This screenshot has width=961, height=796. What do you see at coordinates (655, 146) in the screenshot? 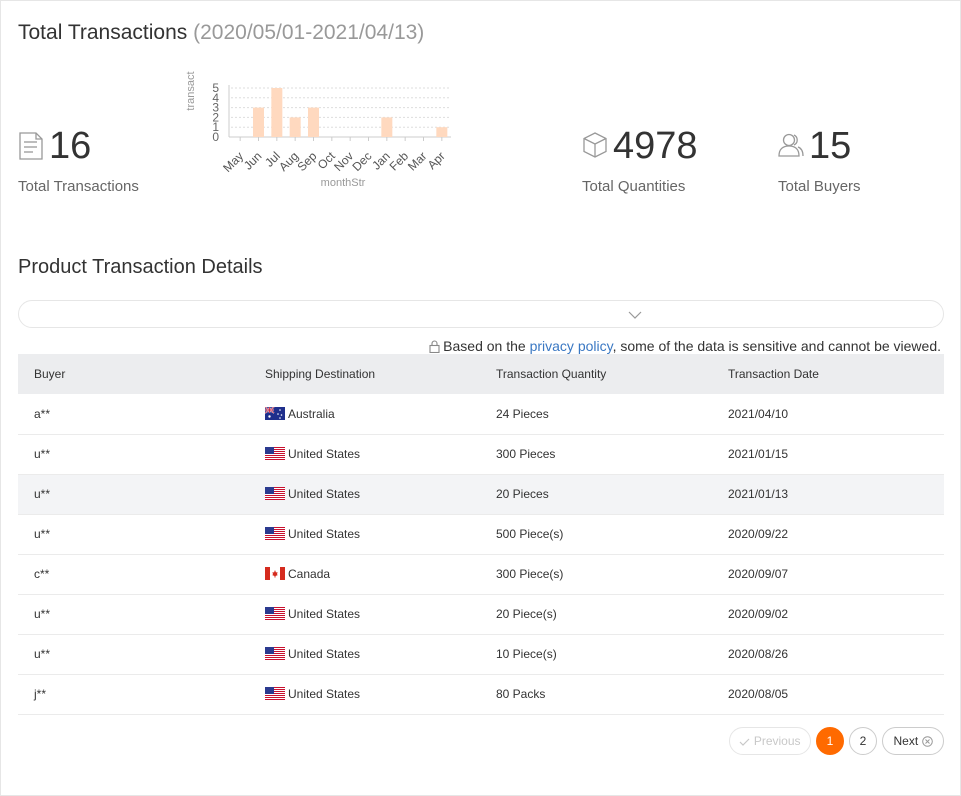
I see `stat-value: 4978` at bounding box center [655, 146].